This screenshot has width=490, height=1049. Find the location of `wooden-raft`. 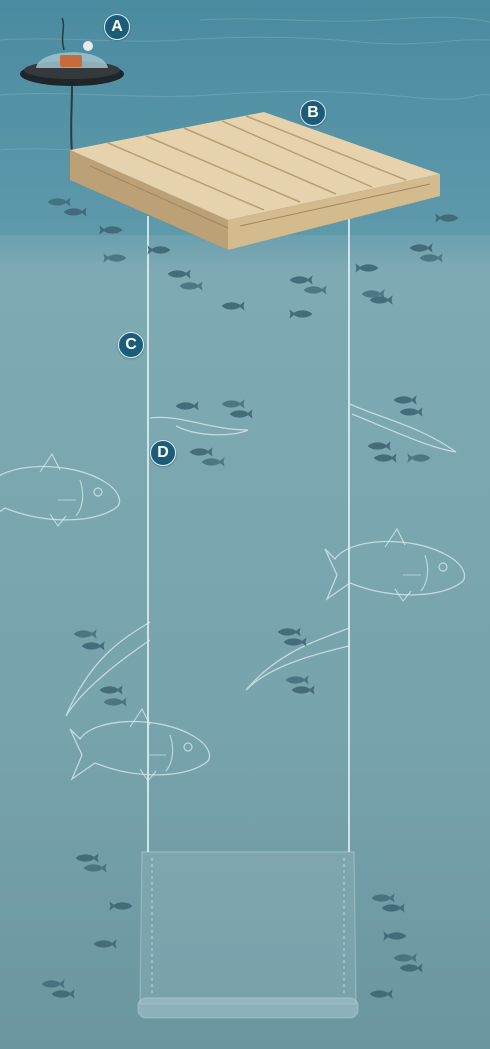

wooden-raft is located at coordinates (255, 181).